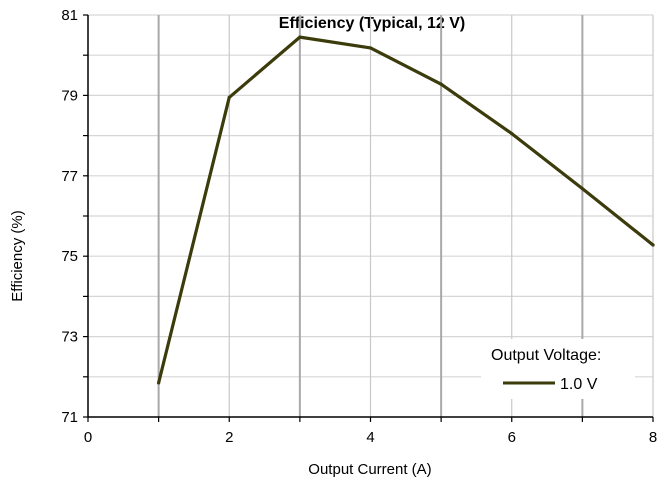 The image size is (671, 483). Describe the element at coordinates (69, 176) in the screenshot. I see `y-tick-label: 77` at that location.